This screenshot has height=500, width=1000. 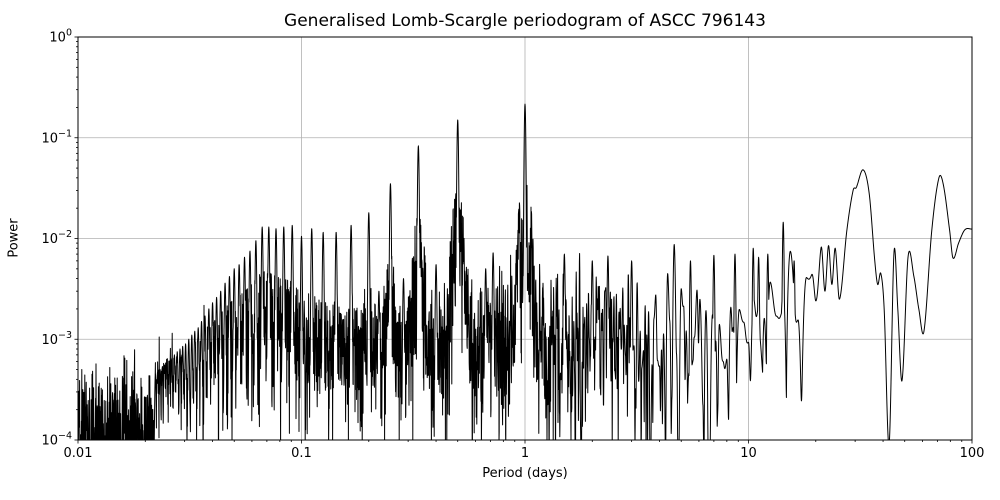 I want to click on x-axis-label: Period (days), so click(x=525, y=473).